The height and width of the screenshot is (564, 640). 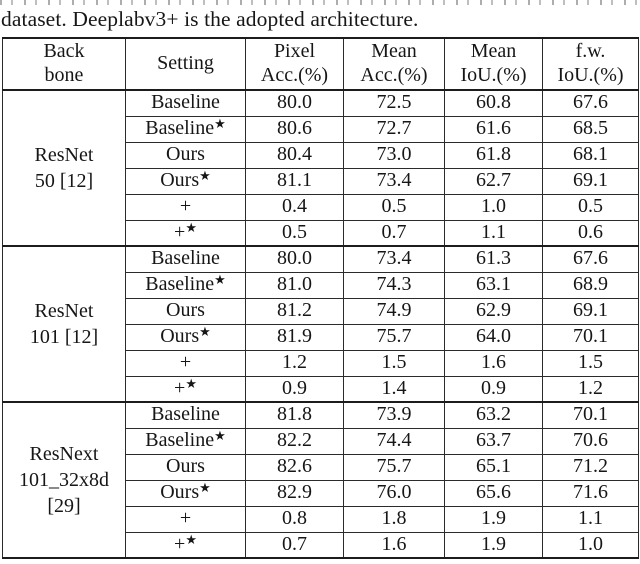 I want to click on backbone-cell: ResNet 101 [12], so click(x=64, y=323).